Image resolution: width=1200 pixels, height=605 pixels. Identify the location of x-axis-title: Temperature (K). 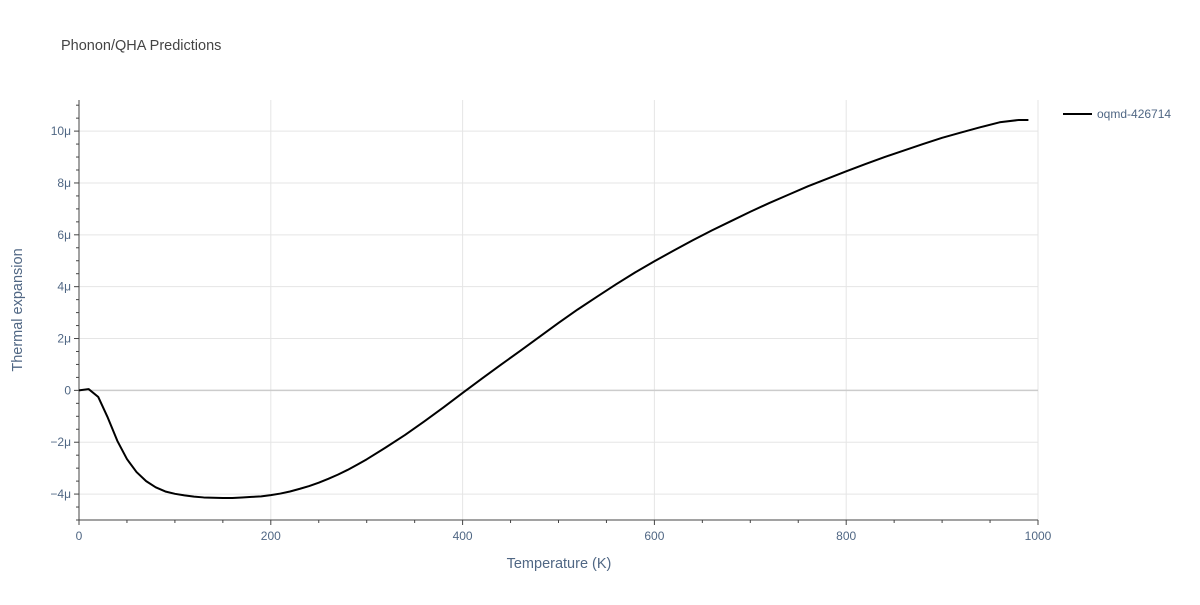
(559, 564).